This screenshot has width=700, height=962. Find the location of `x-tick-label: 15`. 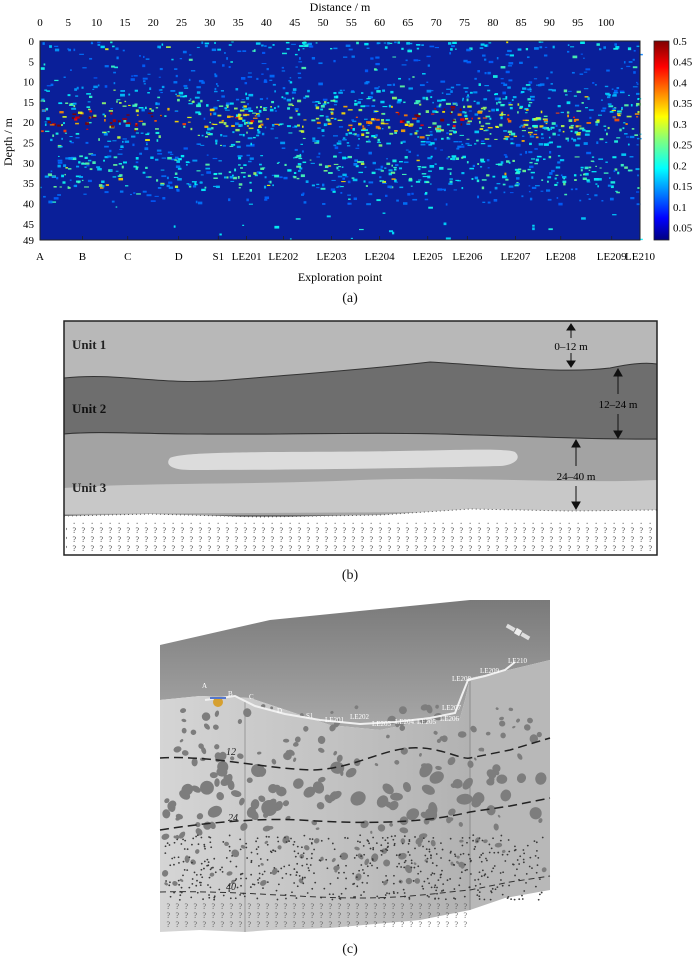

x-tick-label: 15 is located at coordinates (125, 23).